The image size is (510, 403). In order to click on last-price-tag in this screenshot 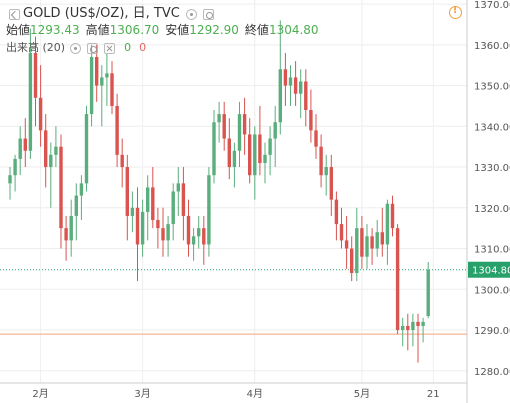, I will do `click(489, 269)`.